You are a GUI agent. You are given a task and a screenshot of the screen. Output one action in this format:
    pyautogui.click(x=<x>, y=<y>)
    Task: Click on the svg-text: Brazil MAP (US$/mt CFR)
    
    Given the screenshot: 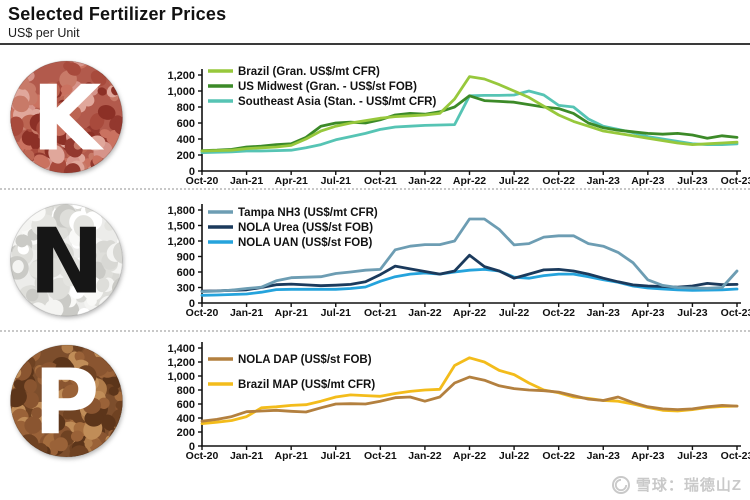 What is the action you would take?
    pyautogui.click(x=306, y=385)
    